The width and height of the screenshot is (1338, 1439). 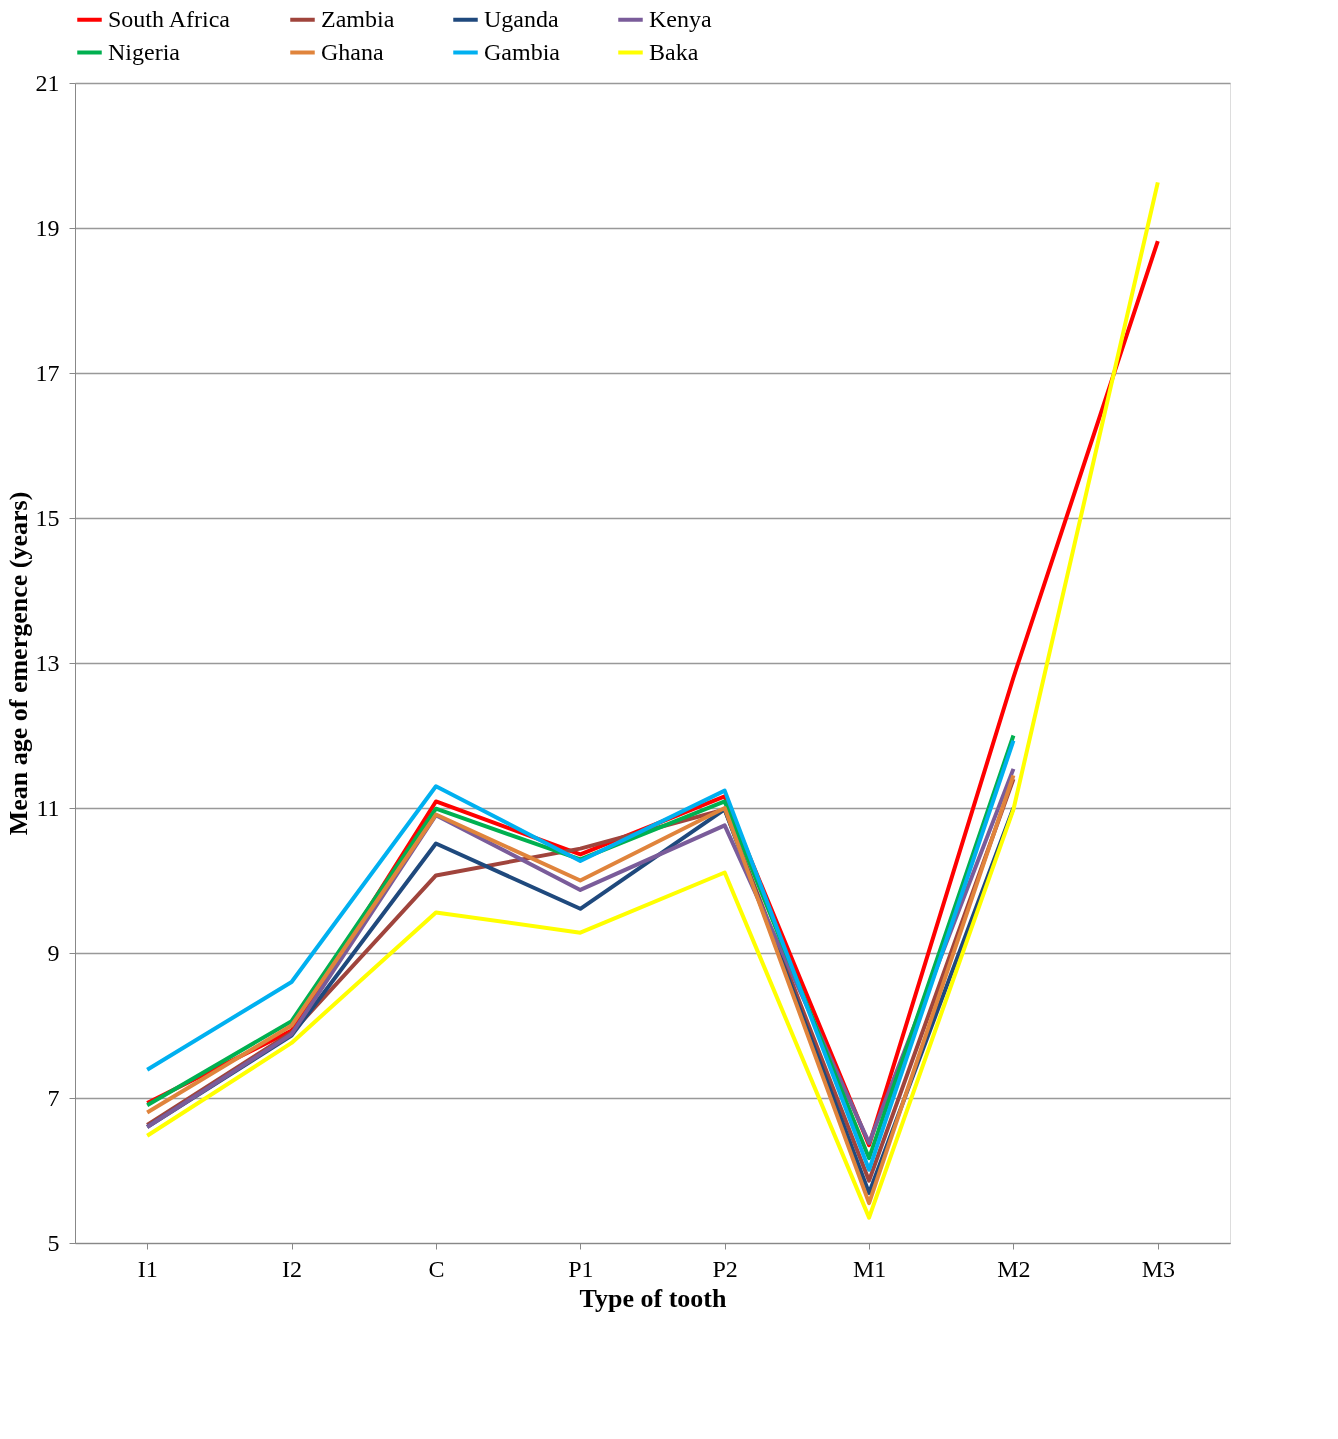 What do you see at coordinates (680, 18) in the screenshot?
I see `legend-label: Kenya` at bounding box center [680, 18].